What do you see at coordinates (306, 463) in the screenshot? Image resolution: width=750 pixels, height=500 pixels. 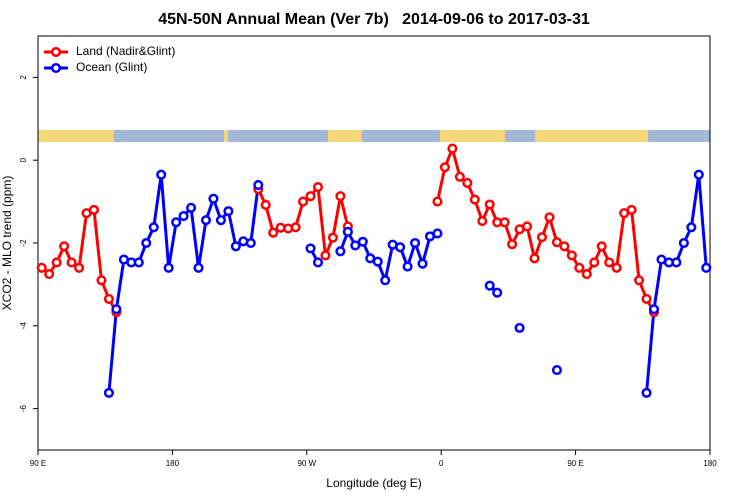 I see `x-tick-label: 90 W` at bounding box center [306, 463].